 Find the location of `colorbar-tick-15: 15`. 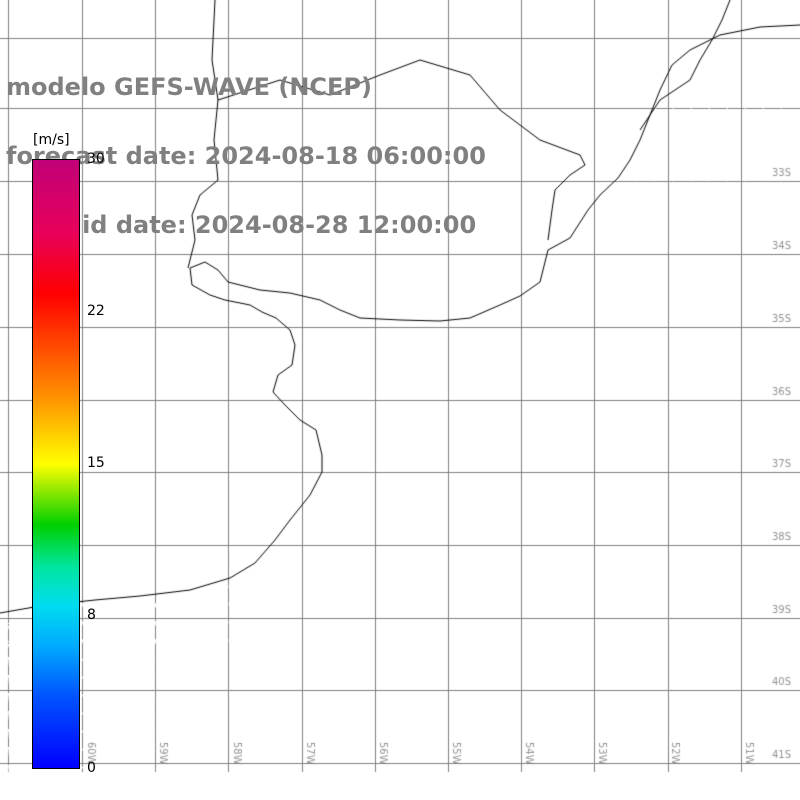

colorbar-tick-15: 15 is located at coordinates (96, 463).